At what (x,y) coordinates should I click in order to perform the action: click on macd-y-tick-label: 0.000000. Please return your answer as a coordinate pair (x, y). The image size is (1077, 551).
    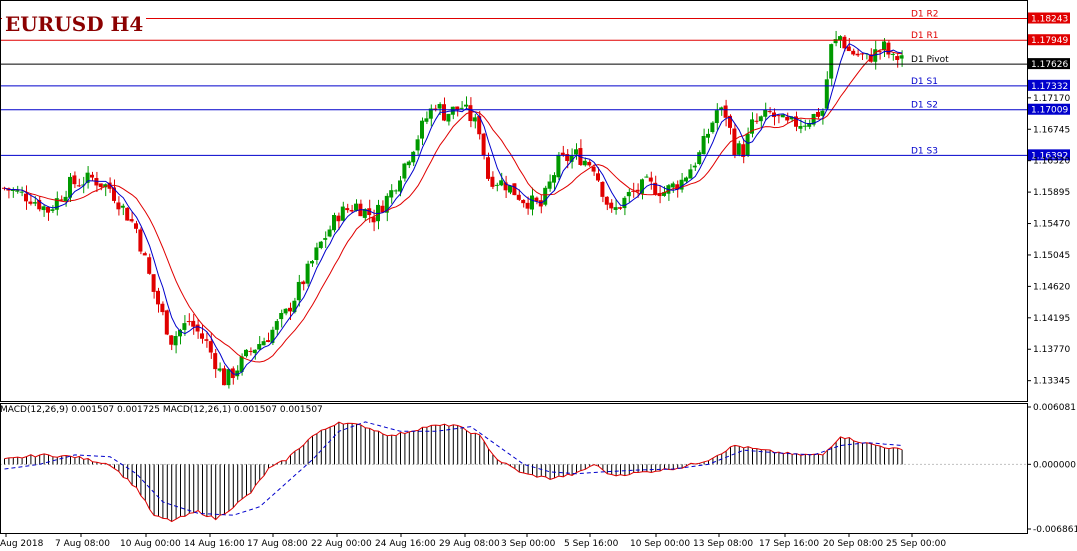
    Looking at the image, I should click on (1054, 465).